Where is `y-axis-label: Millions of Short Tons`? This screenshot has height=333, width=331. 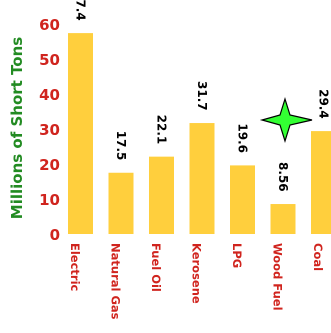
y-axis-label: Millions of Short Tons is located at coordinates (17, 128).